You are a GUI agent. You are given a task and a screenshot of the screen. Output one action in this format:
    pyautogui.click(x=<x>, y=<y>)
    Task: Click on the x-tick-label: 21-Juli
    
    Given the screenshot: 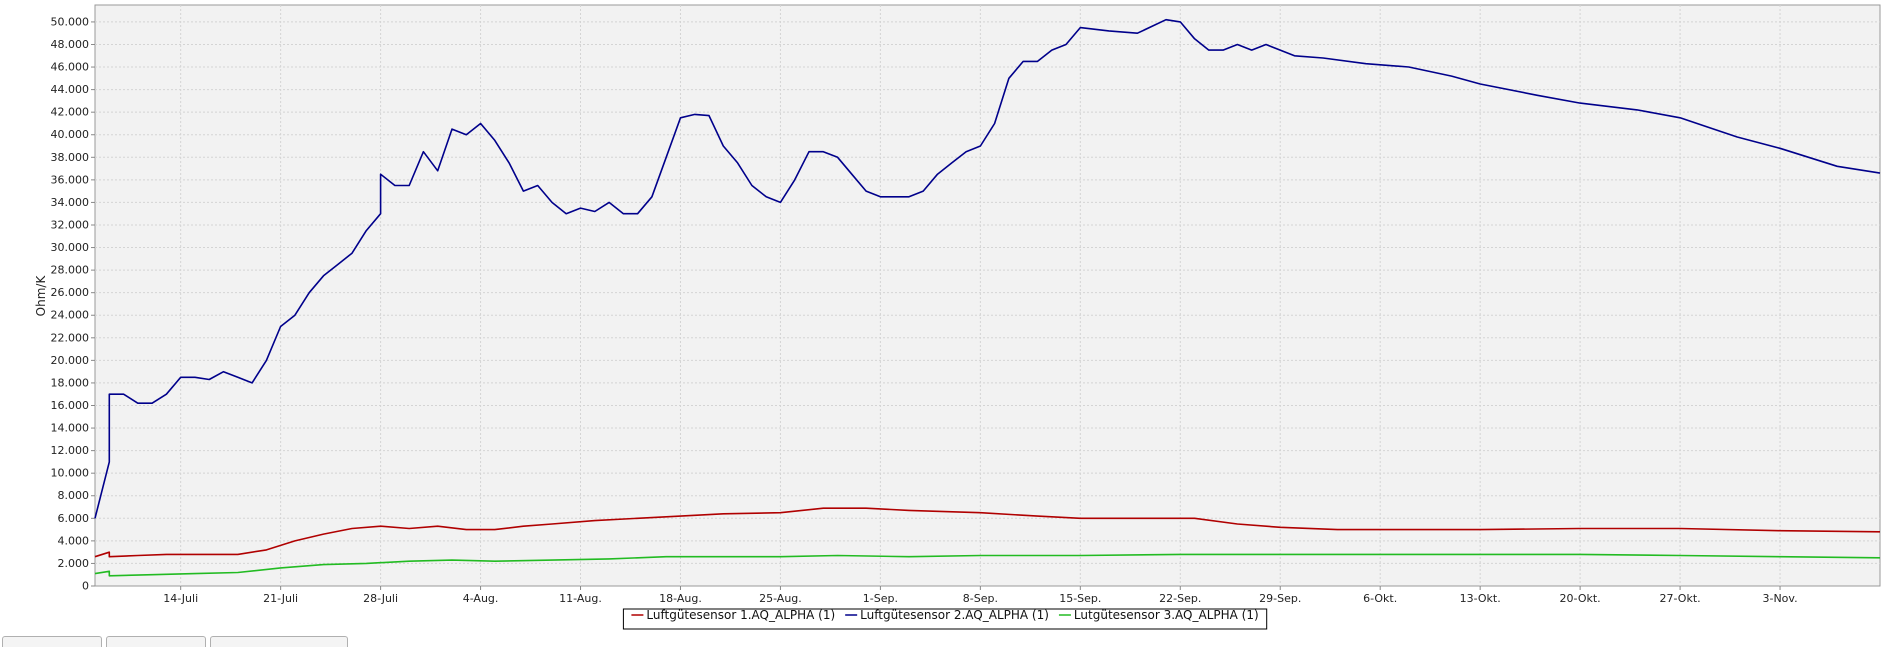 What is the action you would take?
    pyautogui.click(x=280, y=598)
    